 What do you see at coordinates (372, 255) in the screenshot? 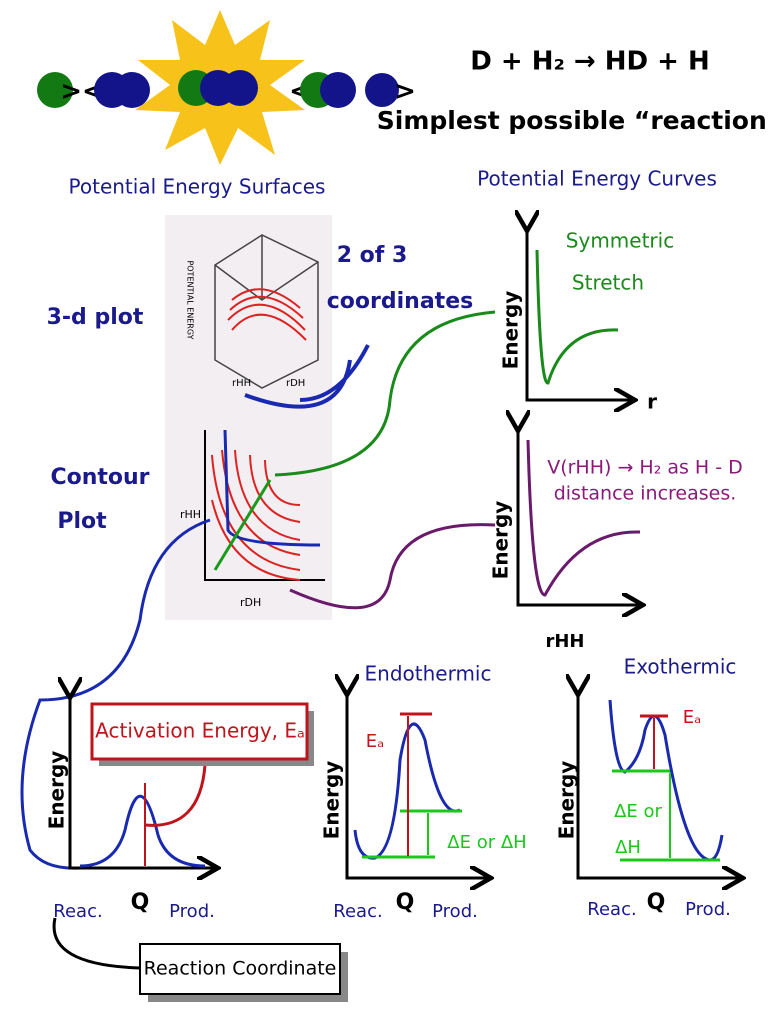
I see `label: 2 of 3` at bounding box center [372, 255].